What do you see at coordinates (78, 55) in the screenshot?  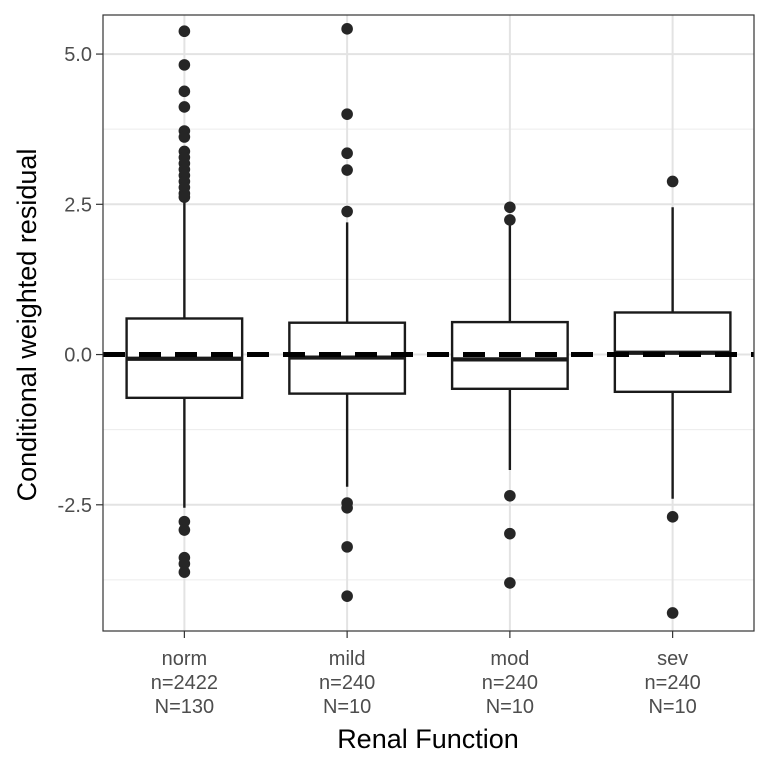 I see `y-tick-label: 5.0` at bounding box center [78, 55].